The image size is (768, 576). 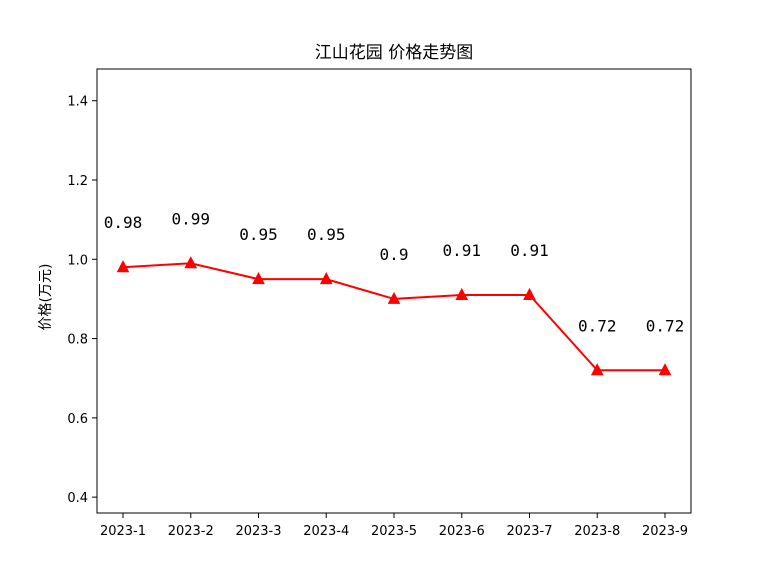 What do you see at coordinates (326, 531) in the screenshot?
I see `x-tick-label: 2023-4` at bounding box center [326, 531].